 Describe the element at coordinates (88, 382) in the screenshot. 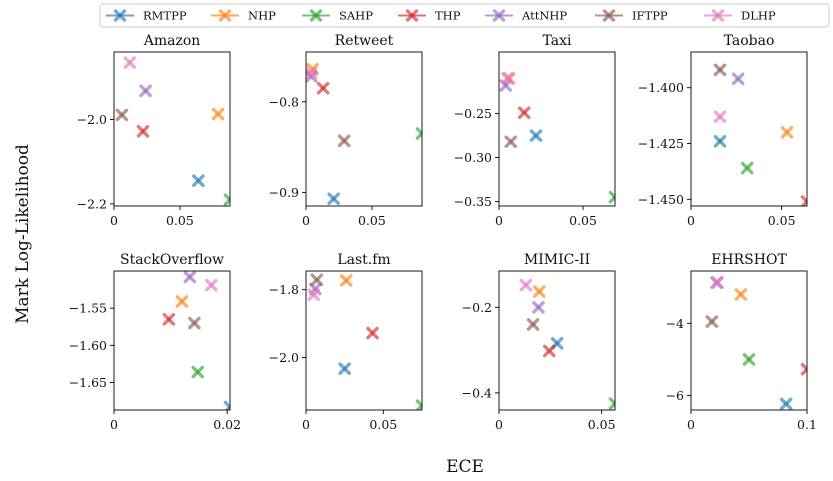

I see `y-tick-label: −1.65` at that location.